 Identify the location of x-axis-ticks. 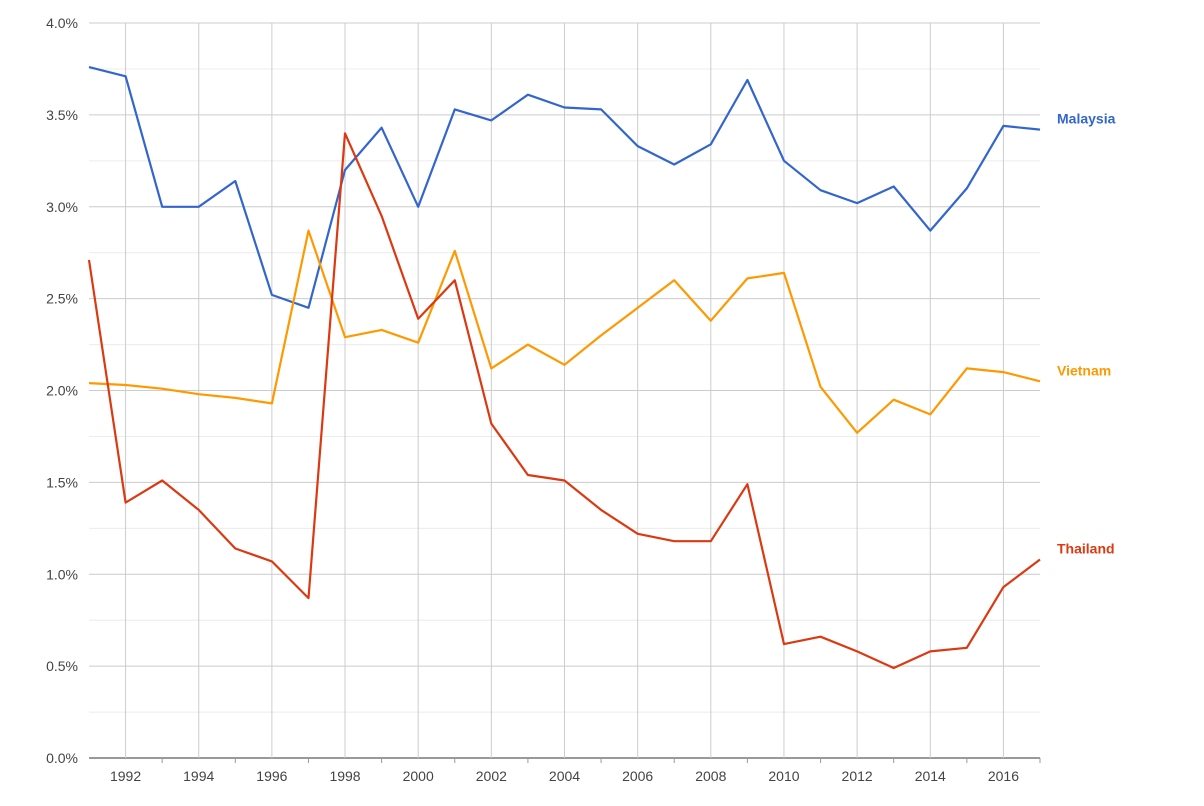
(601, 760).